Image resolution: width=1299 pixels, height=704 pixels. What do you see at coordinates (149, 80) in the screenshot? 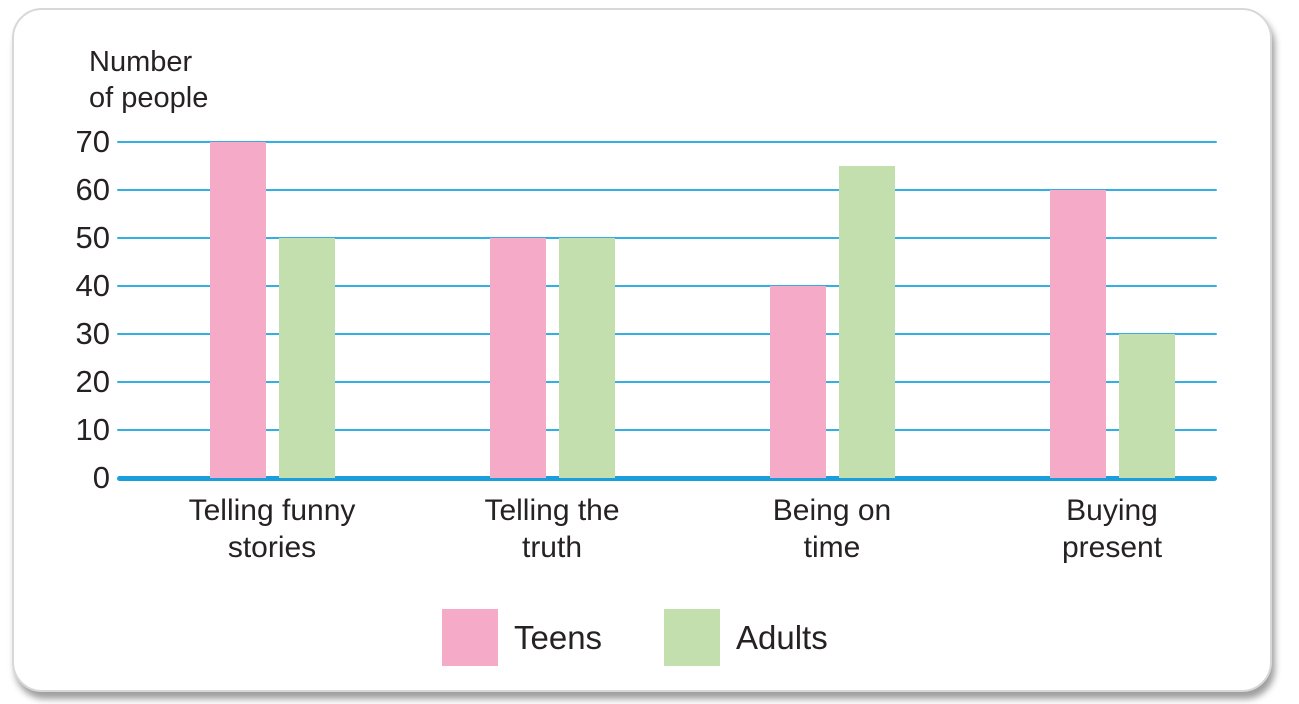
I see `y-axis-label: Number of people` at bounding box center [149, 80].